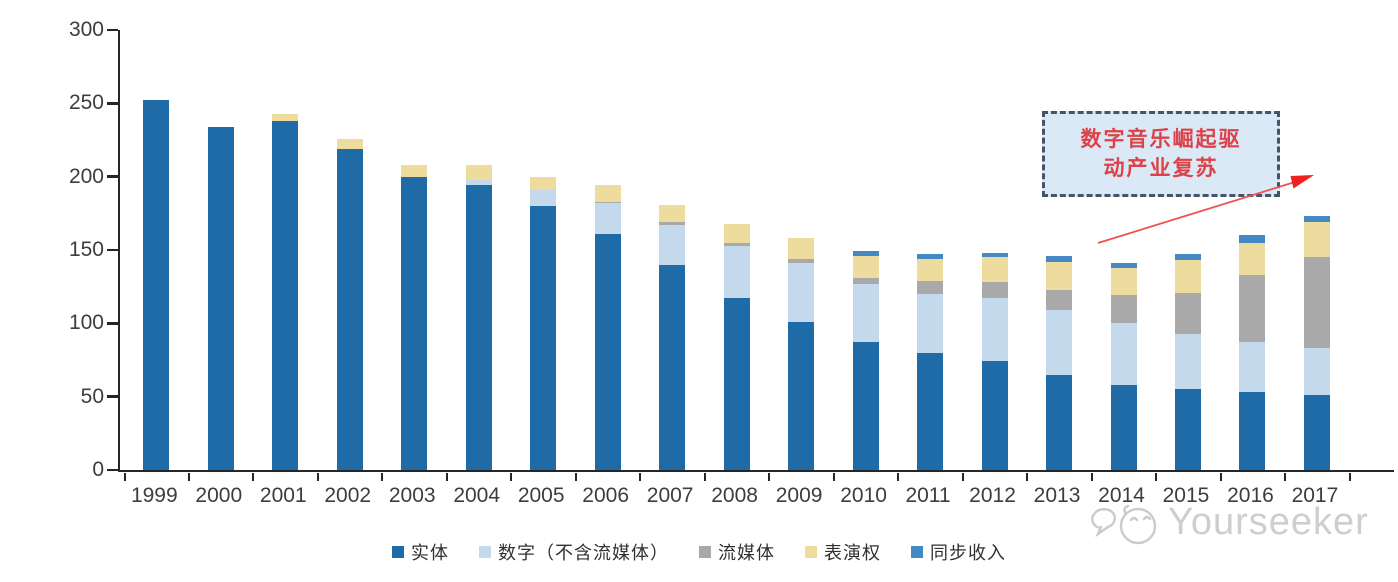  What do you see at coordinates (1250, 495) in the screenshot?
I see `x-tick-label: 2016` at bounding box center [1250, 495].